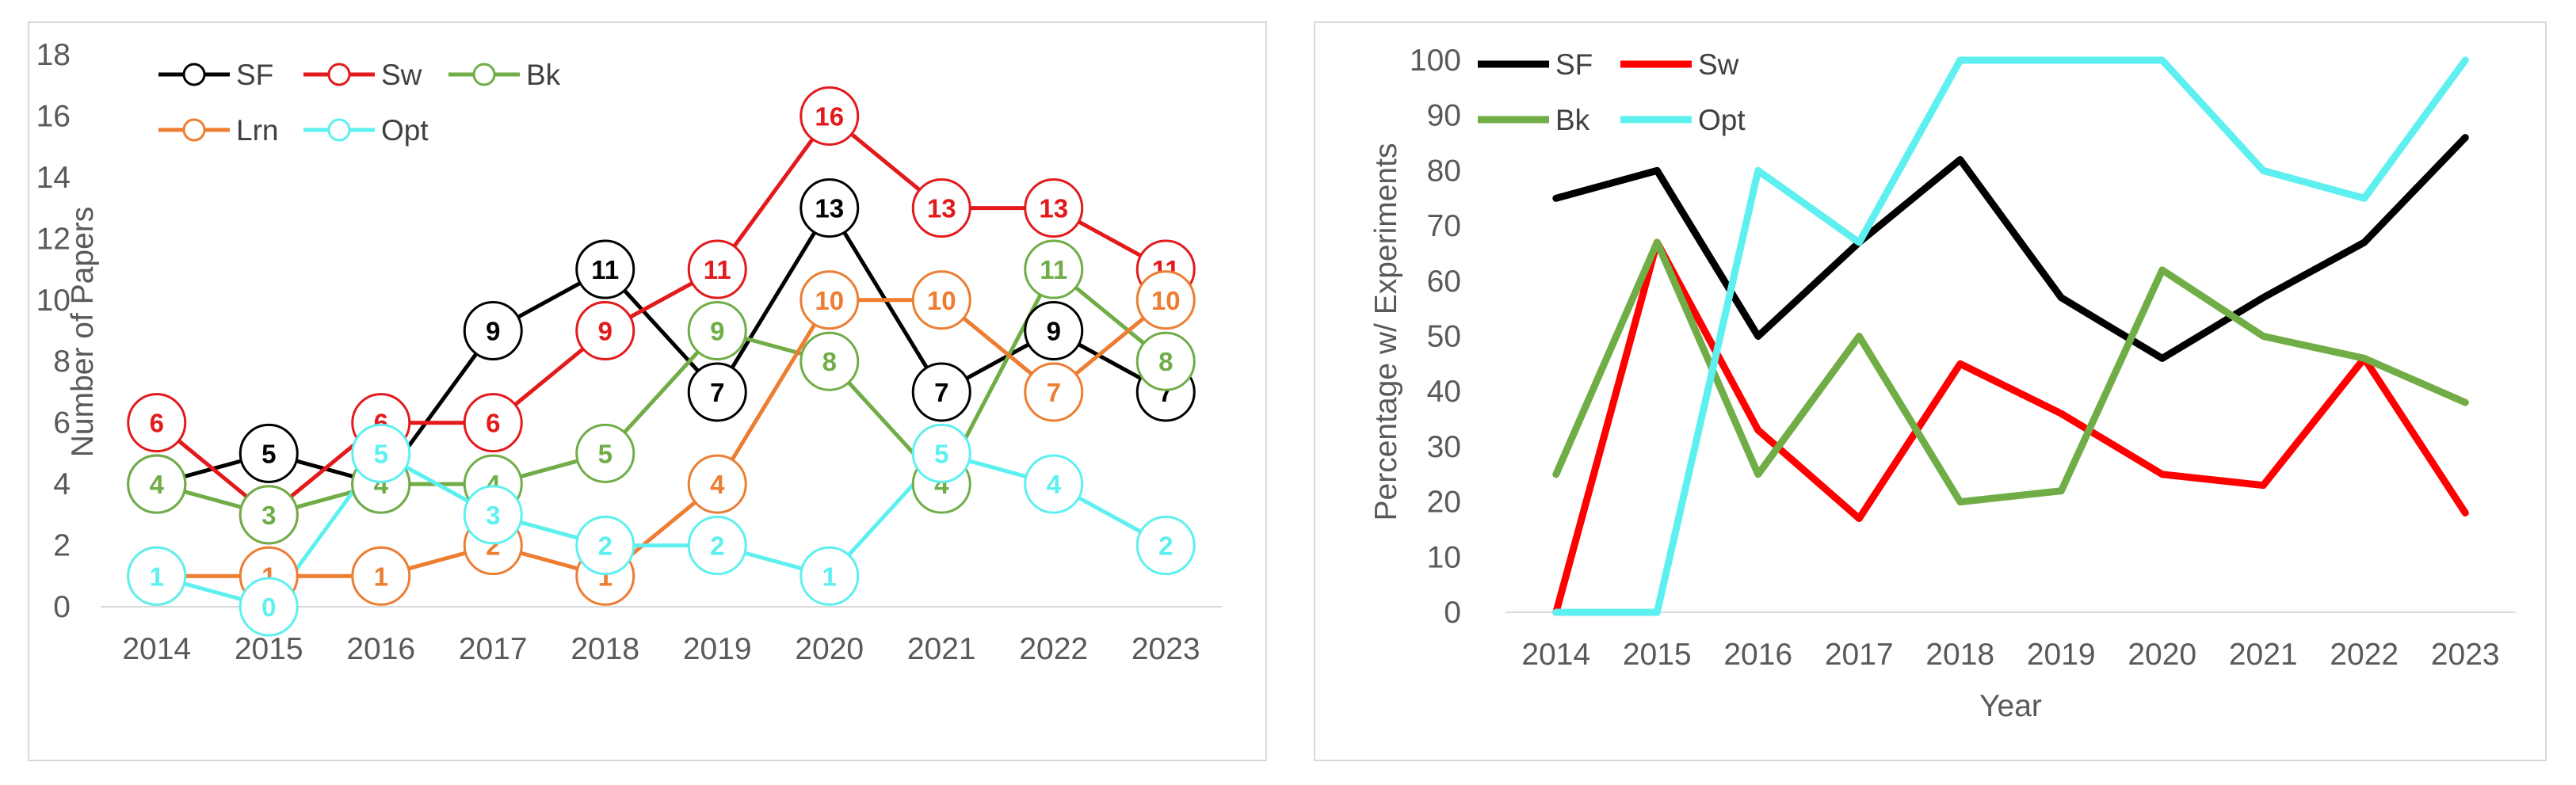  Describe the element at coordinates (543, 75) in the screenshot. I see `papers-legend-label: Bk` at that location.